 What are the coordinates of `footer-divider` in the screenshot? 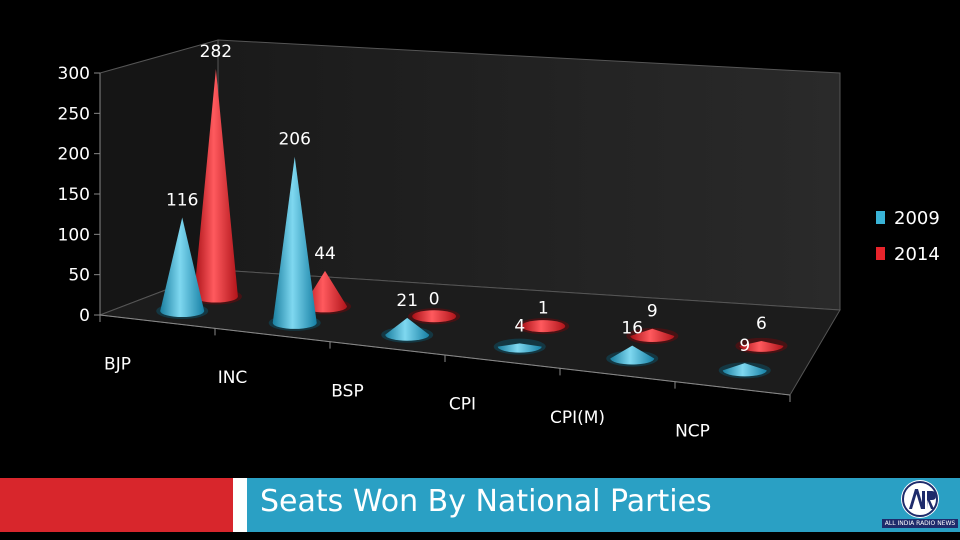 It's located at (240, 505).